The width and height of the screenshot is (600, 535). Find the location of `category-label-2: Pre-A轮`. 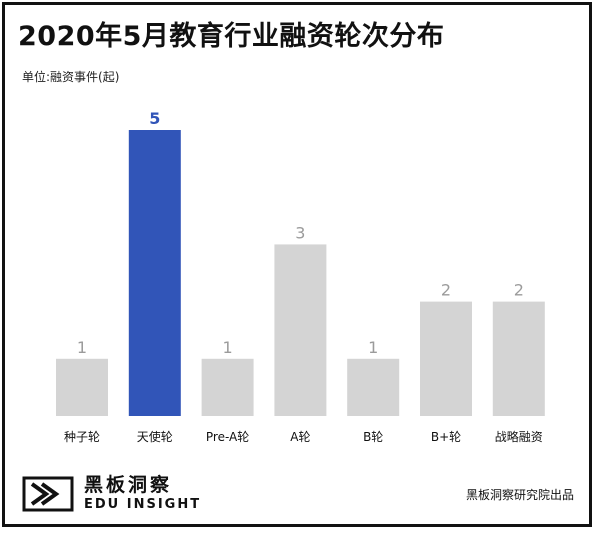

category-label-2: Pre-A轮 is located at coordinates (227, 437).